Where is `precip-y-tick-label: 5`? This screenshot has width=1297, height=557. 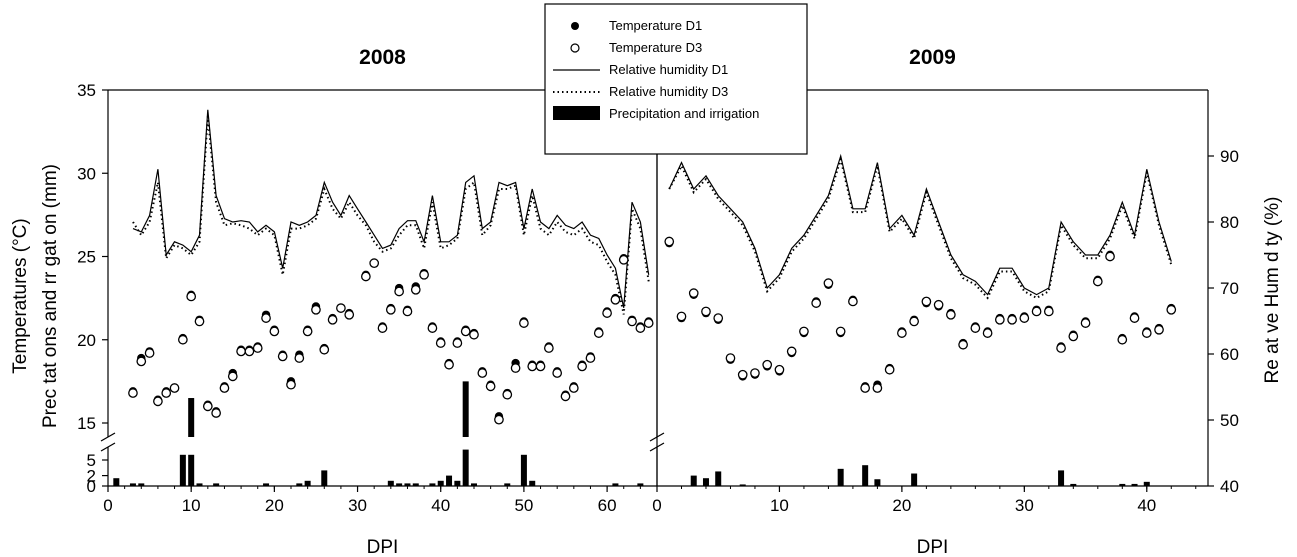
precip-y-tick-label: 5 is located at coordinates (91, 460).